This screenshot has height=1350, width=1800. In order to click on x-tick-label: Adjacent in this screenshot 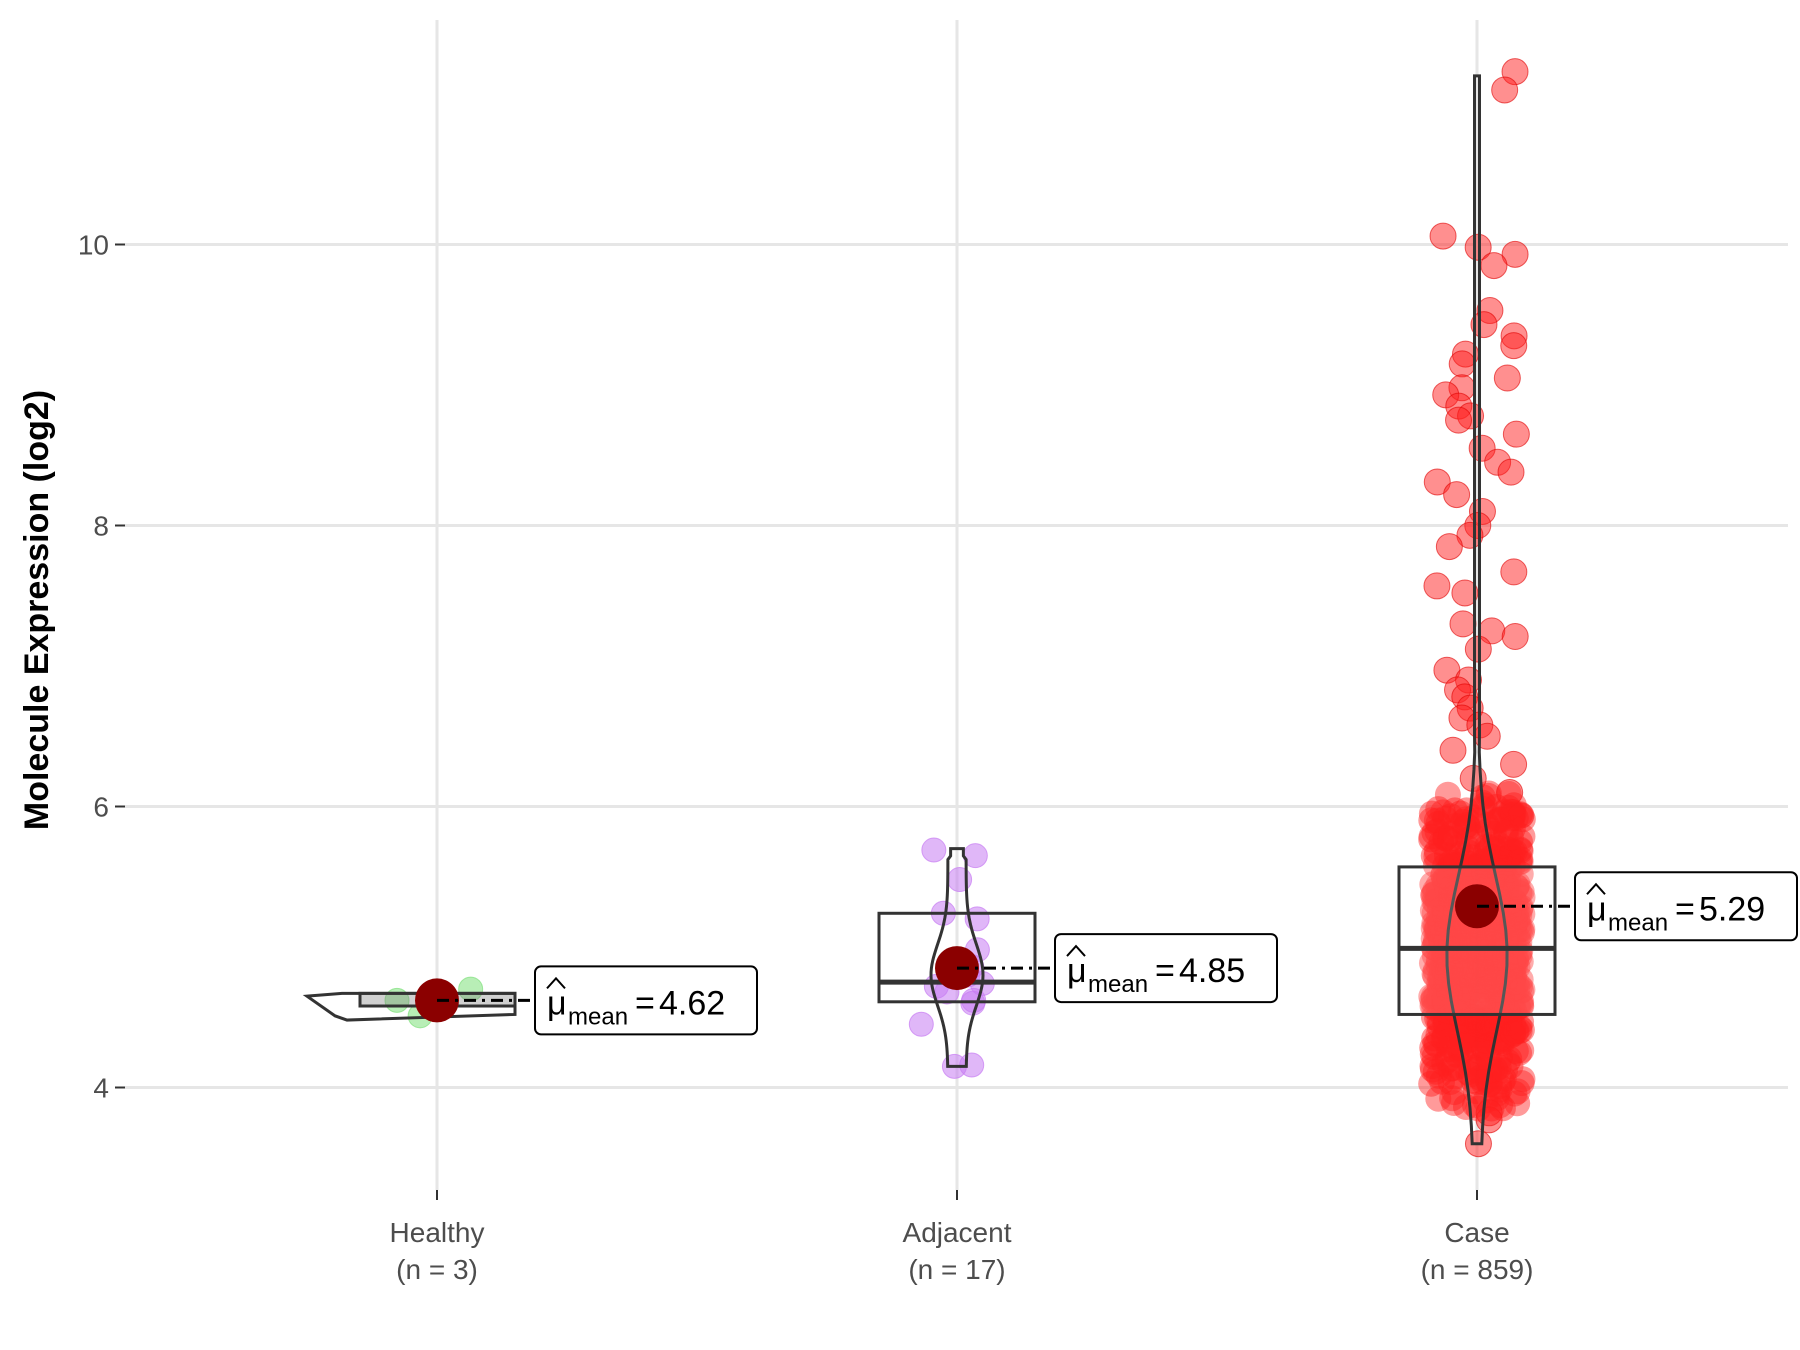, I will do `click(957, 1232)`.